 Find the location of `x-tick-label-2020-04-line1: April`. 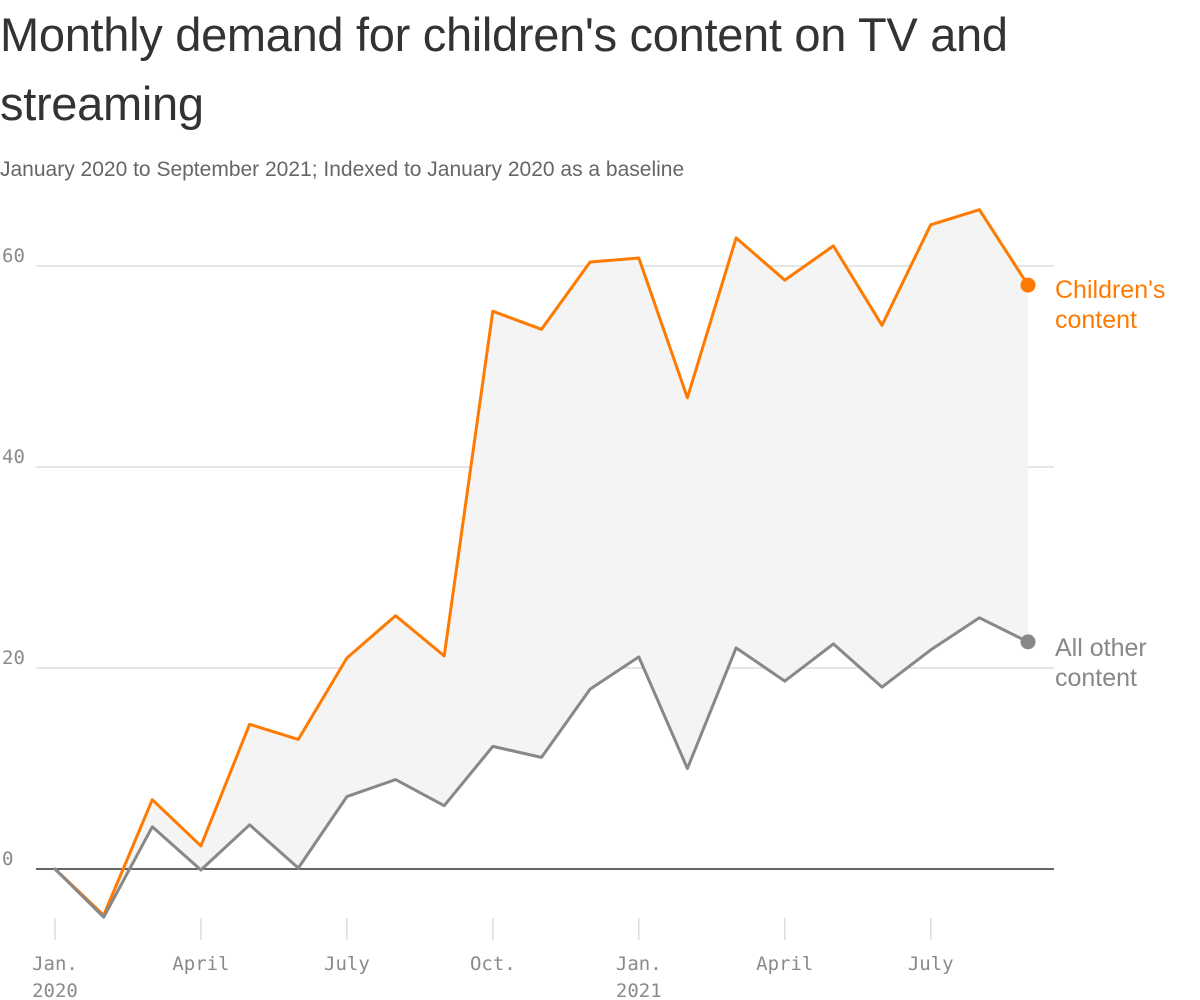

x-tick-label-2020-04-line1: April is located at coordinates (200, 964).